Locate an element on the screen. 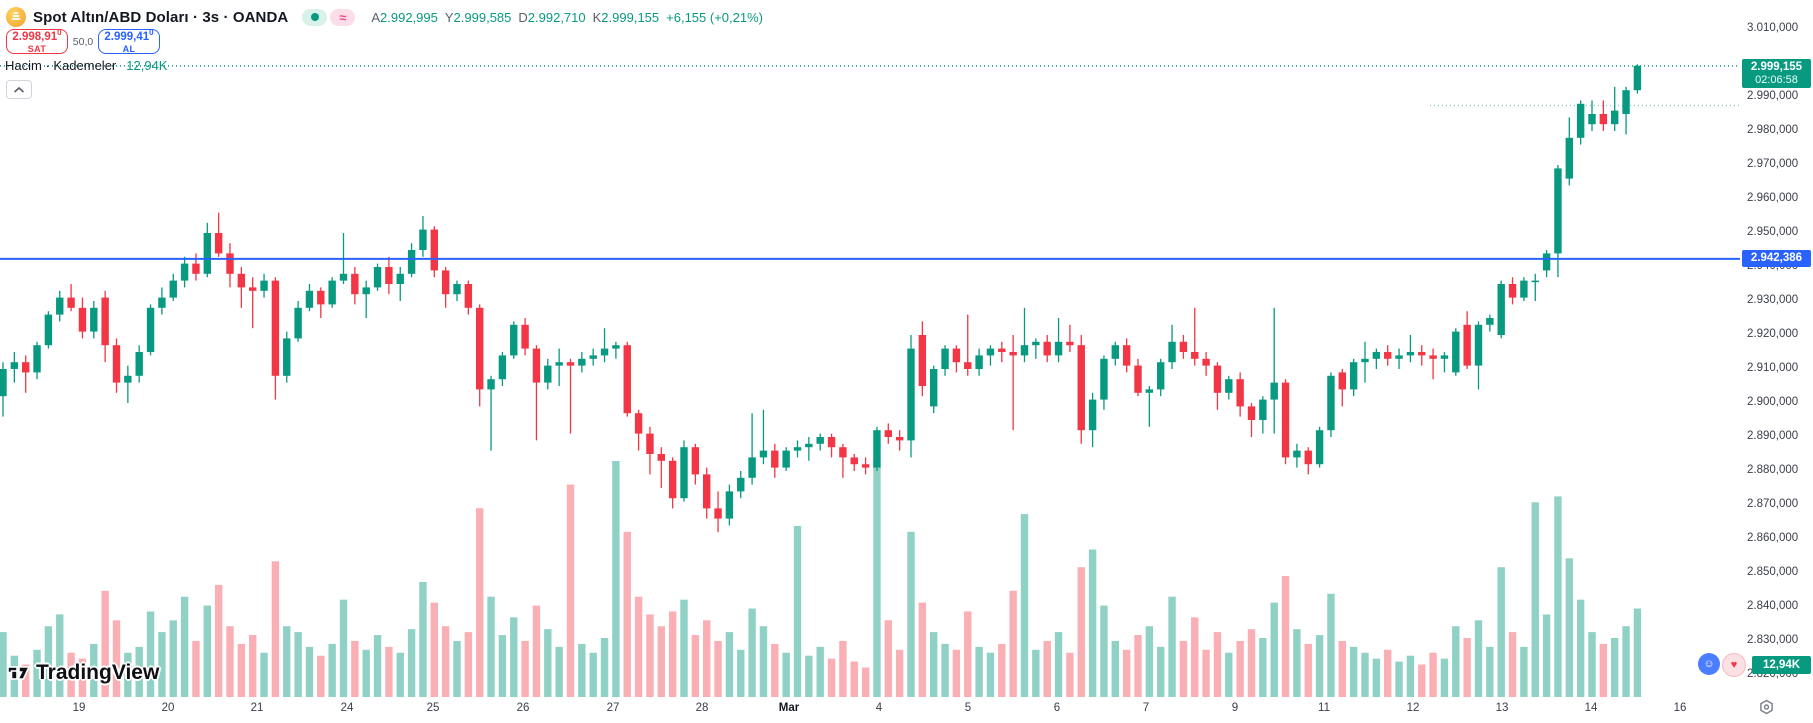  collapse-legend-button is located at coordinates (19, 89).